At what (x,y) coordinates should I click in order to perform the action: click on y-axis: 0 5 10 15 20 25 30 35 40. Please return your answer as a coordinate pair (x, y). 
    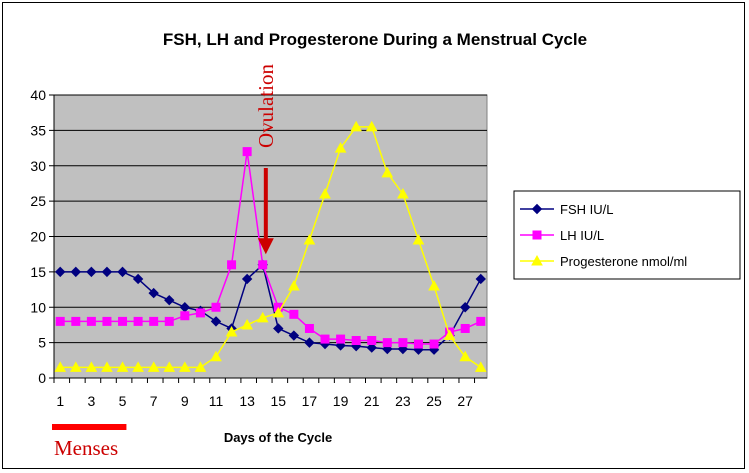
    Looking at the image, I should click on (42, 236).